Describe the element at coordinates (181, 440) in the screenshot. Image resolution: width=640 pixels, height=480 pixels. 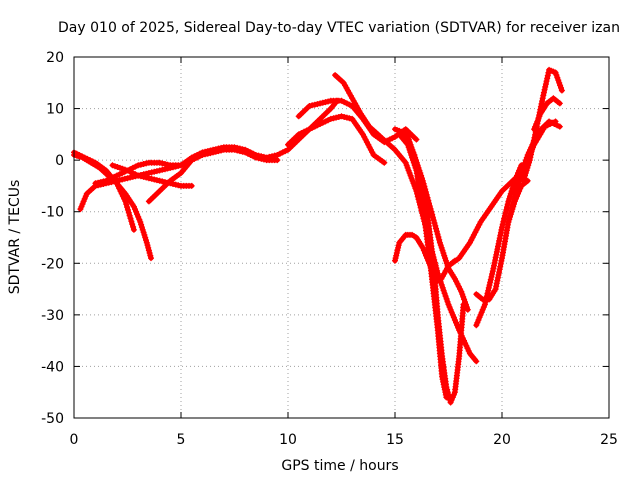
I see `x-tick-label: 5` at that location.